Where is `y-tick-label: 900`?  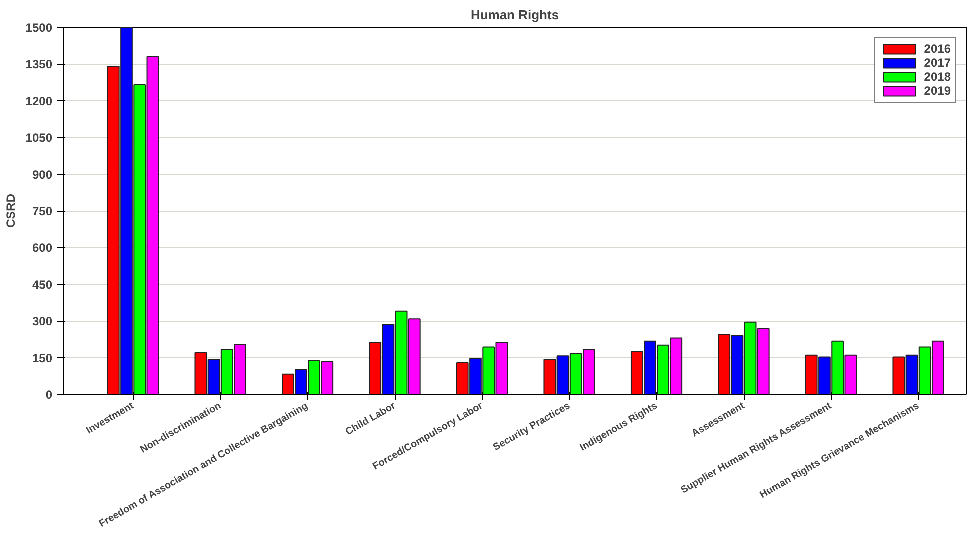 y-tick-label: 900 is located at coordinates (42, 175).